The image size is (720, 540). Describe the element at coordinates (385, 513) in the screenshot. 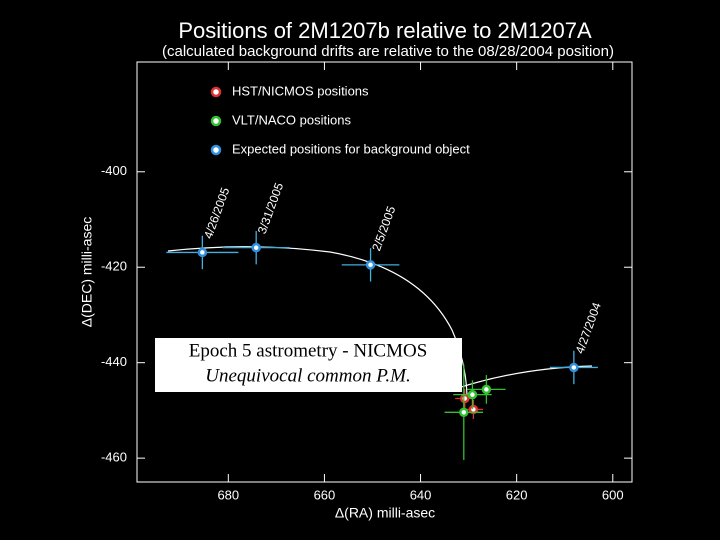

I see `x-axis-label: Δ(RA) milli-asec` at that location.